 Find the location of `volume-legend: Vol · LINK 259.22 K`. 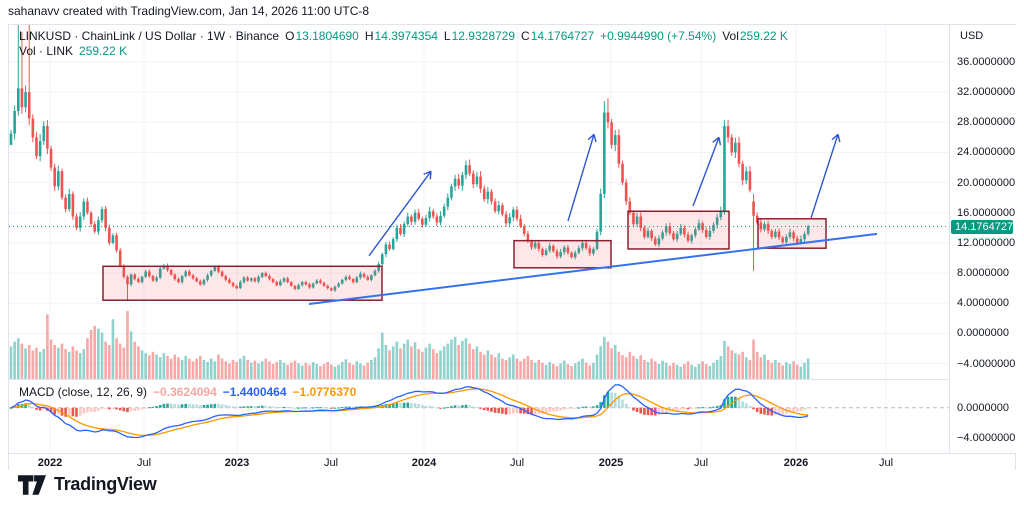

volume-legend: Vol · LINK 259.22 K is located at coordinates (73, 51).